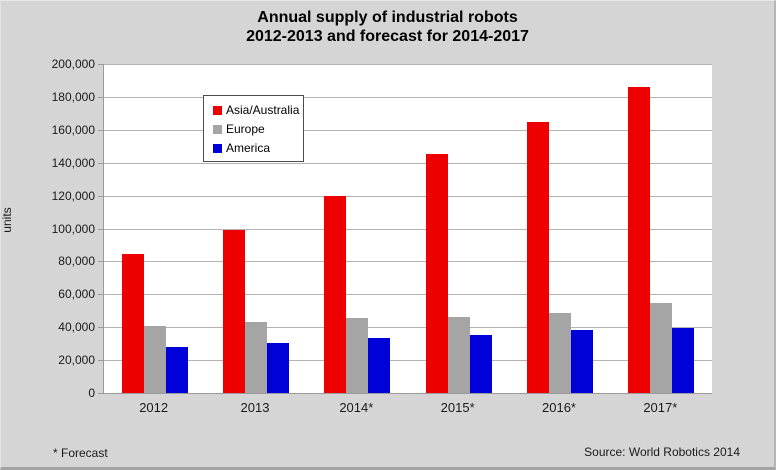 The width and height of the screenshot is (776, 470). I want to click on legend-item-asia-australia: Asia/Australia, so click(256, 110).